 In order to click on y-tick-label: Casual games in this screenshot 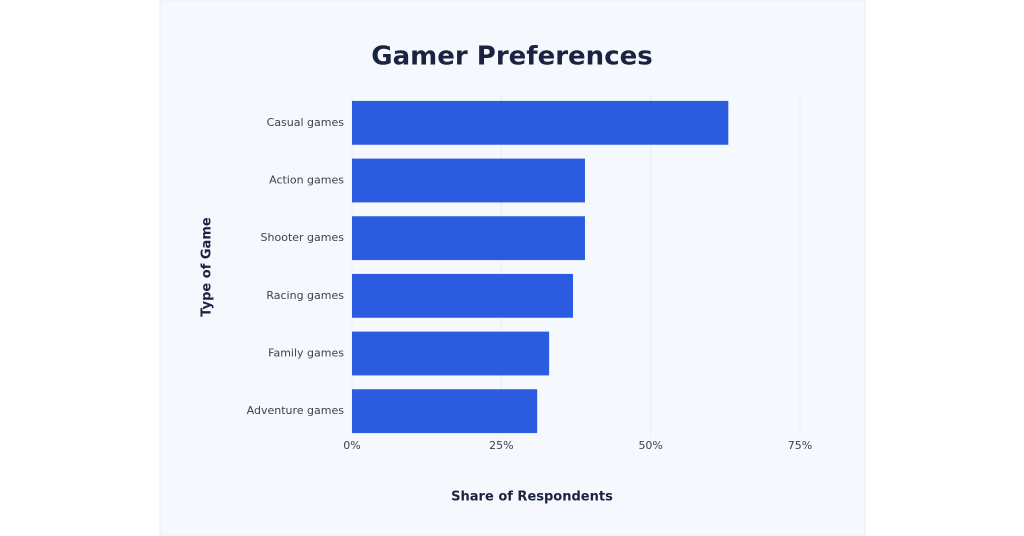, I will do `click(306, 122)`.